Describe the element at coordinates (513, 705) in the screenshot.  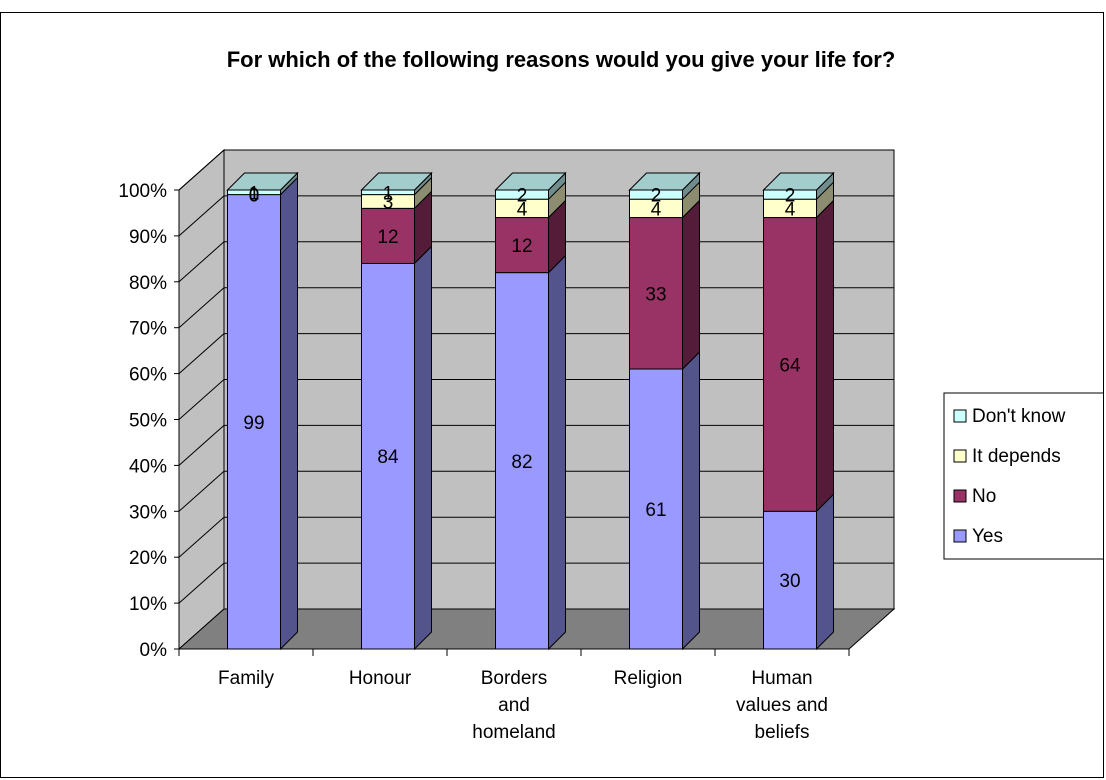
I see `x-category-label-borders-and-homeland: Borders and homeland` at that location.